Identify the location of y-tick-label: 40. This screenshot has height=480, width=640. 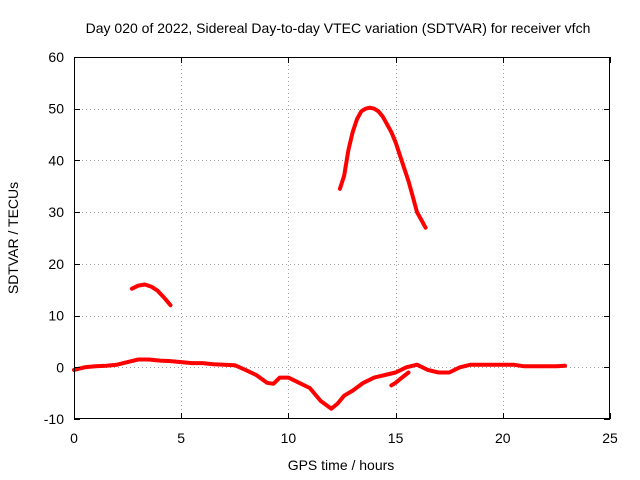
(56, 160).